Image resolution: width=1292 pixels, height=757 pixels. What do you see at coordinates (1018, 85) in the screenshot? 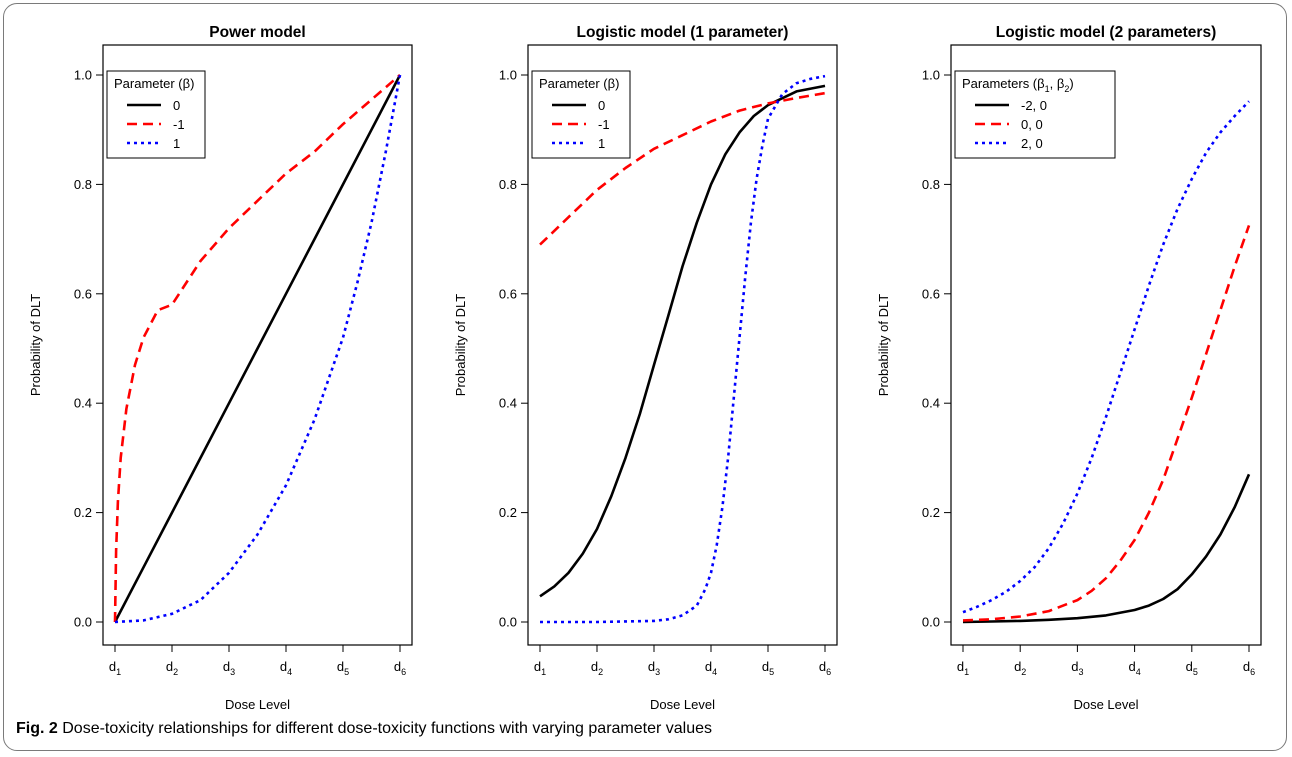
I see `legend-title: Parameters (β1, β2)` at bounding box center [1018, 85].